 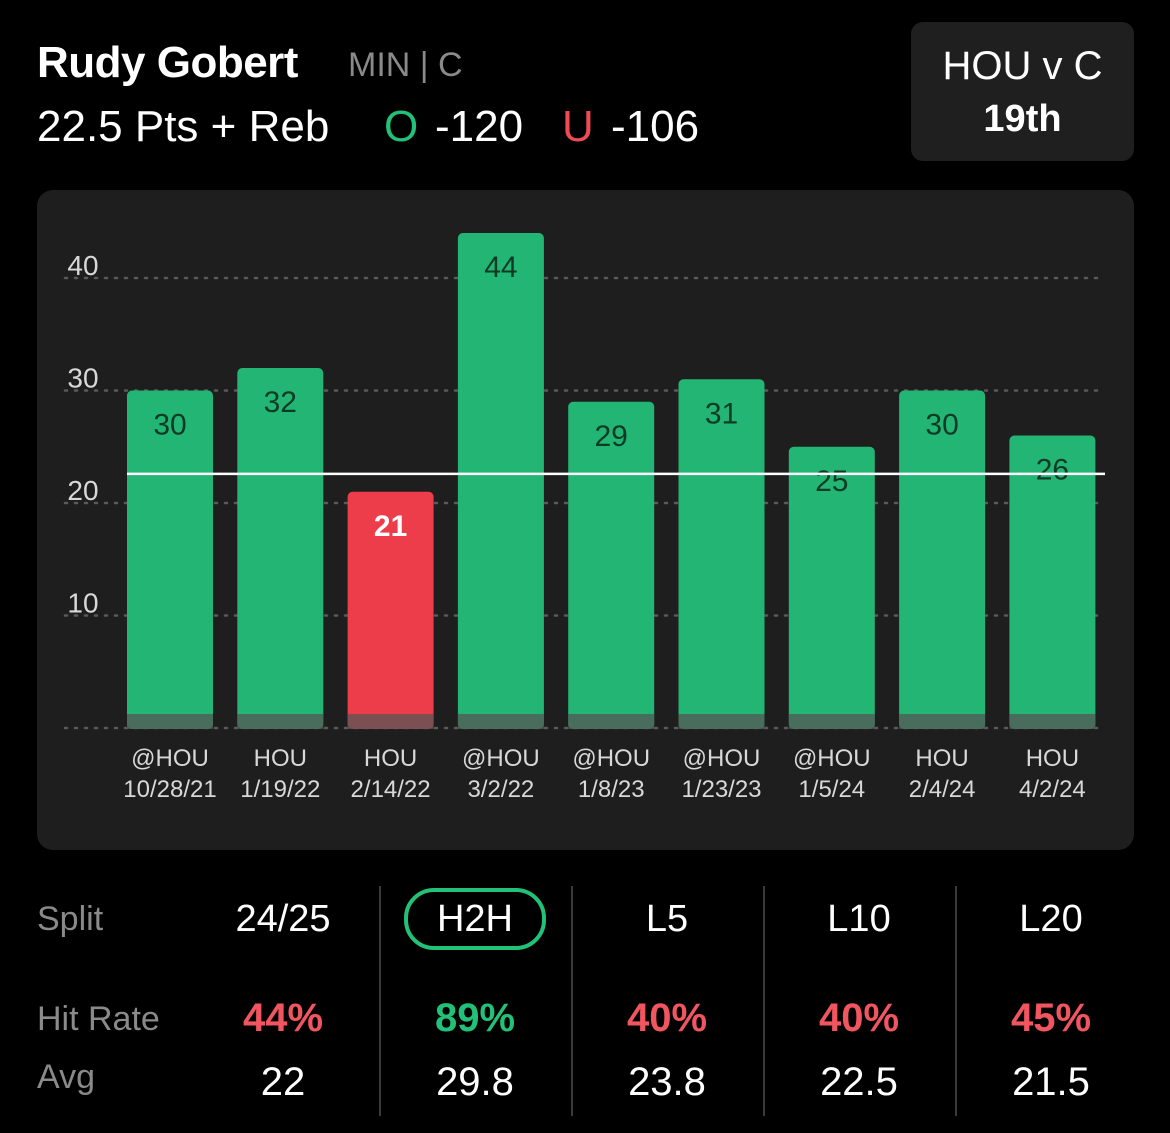 What do you see at coordinates (479, 126) in the screenshot?
I see `over-odds: -120` at bounding box center [479, 126].